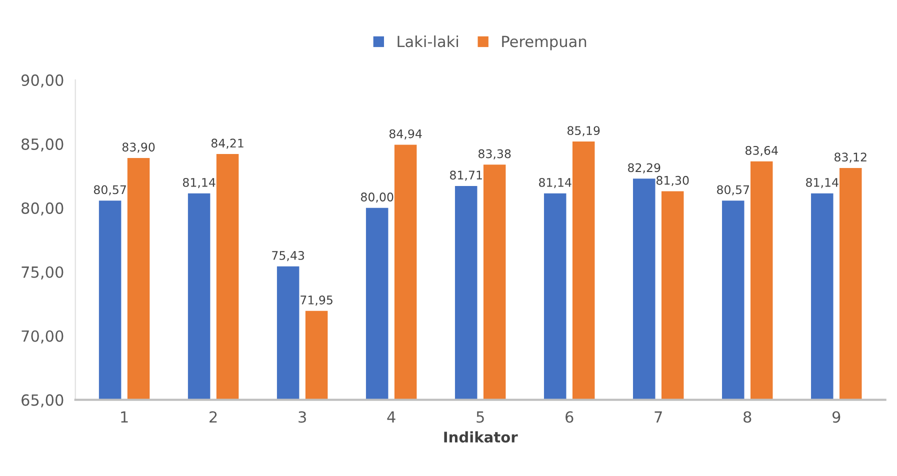 This screenshot has height=476, width=897. What do you see at coordinates (43, 337) in the screenshot?
I see `y-tick-label: 70,00` at bounding box center [43, 337].